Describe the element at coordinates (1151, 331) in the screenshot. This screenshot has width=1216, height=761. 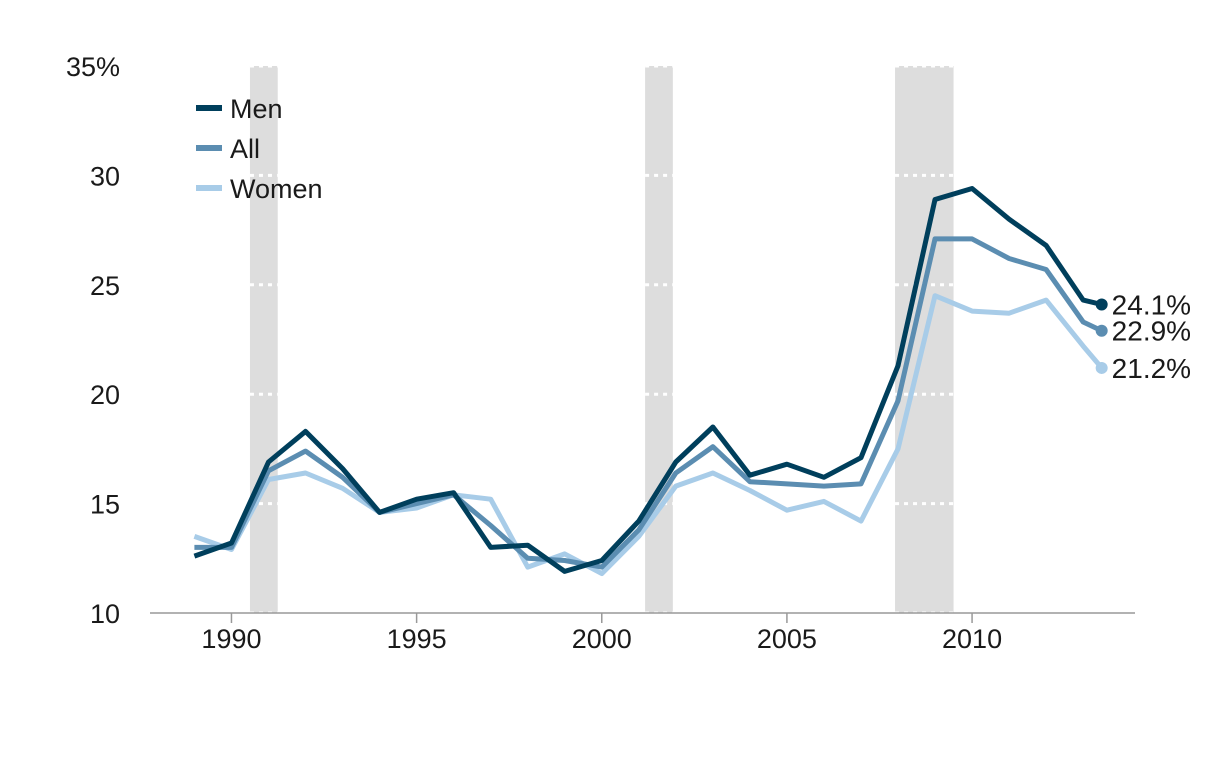
I see `end-label-all: 22.9%` at that location.